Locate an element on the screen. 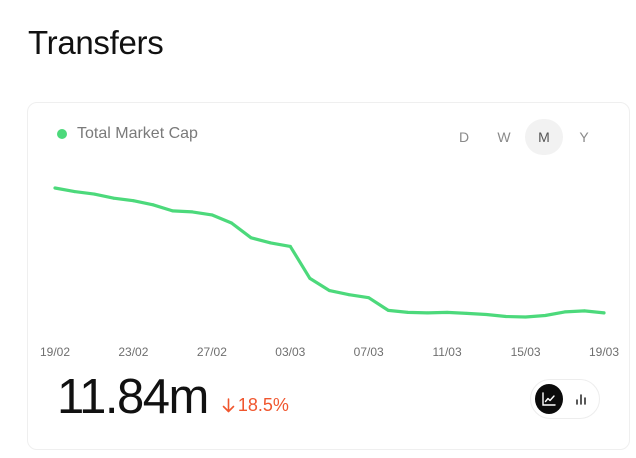  bar-chart-icon is located at coordinates (581, 399).